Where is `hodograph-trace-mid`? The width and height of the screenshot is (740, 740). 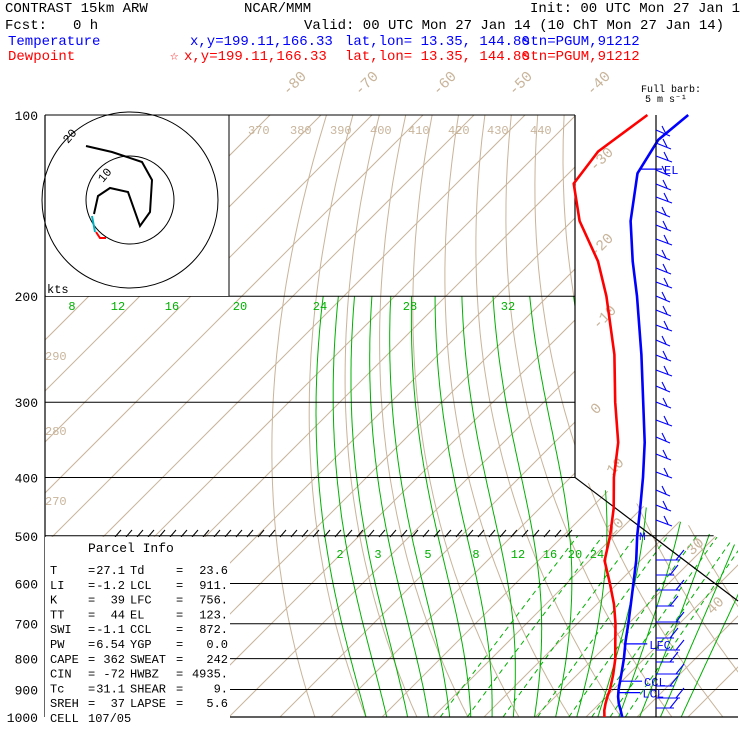
hodograph-trace-mid is located at coordinates (93, 224).